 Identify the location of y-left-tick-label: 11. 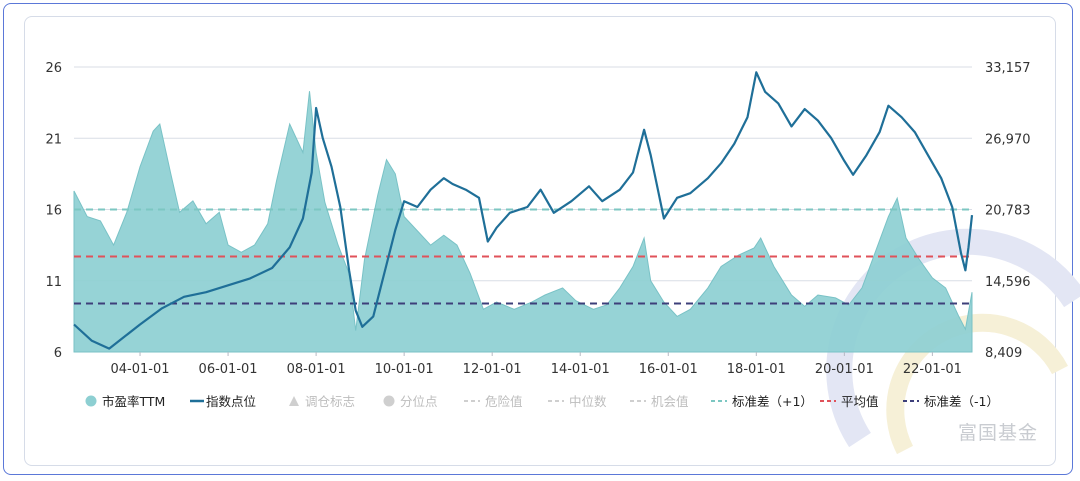
(53, 282).